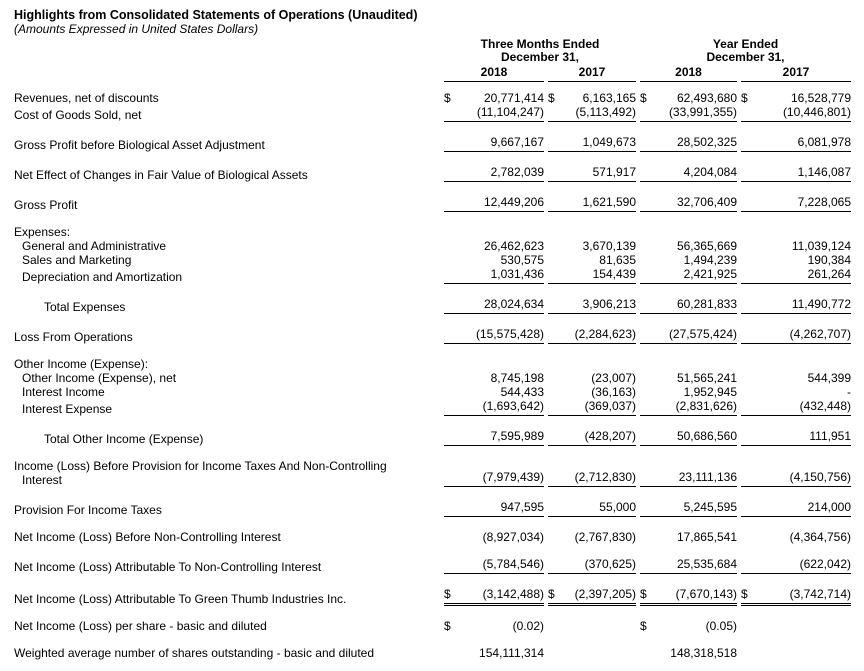 The width and height of the screenshot is (864, 671). I want to click on value-cell: (33,991,355), so click(688, 113).